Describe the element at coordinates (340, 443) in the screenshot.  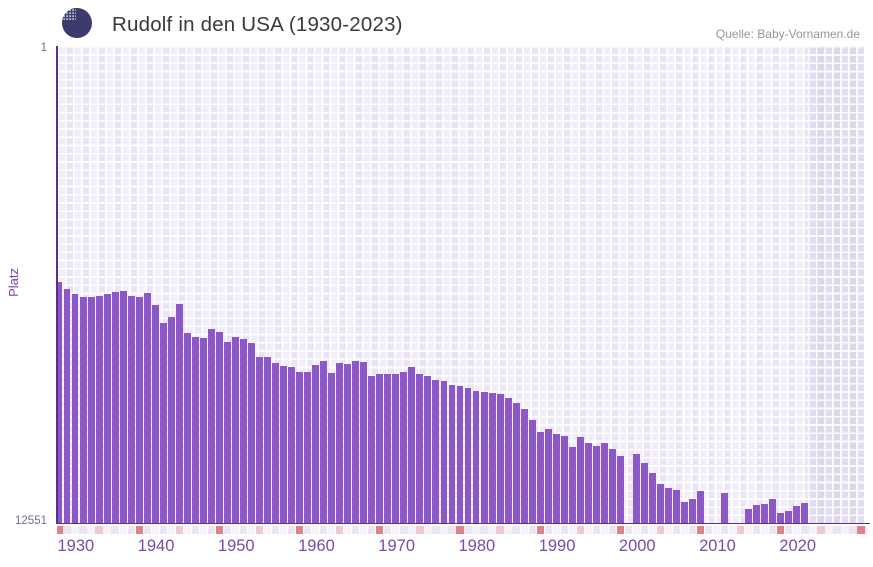
I see `bar-1965` at that location.